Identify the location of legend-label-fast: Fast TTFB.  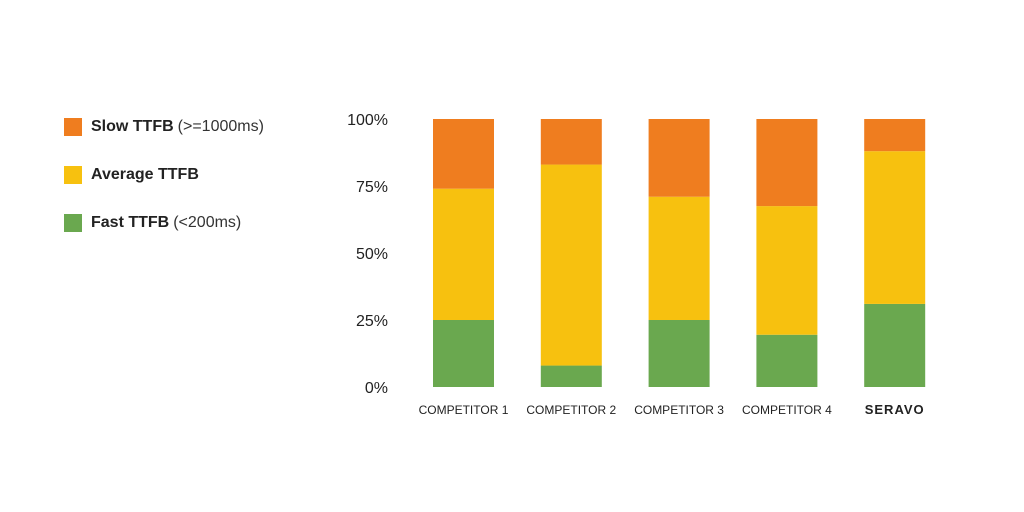
(130, 222).